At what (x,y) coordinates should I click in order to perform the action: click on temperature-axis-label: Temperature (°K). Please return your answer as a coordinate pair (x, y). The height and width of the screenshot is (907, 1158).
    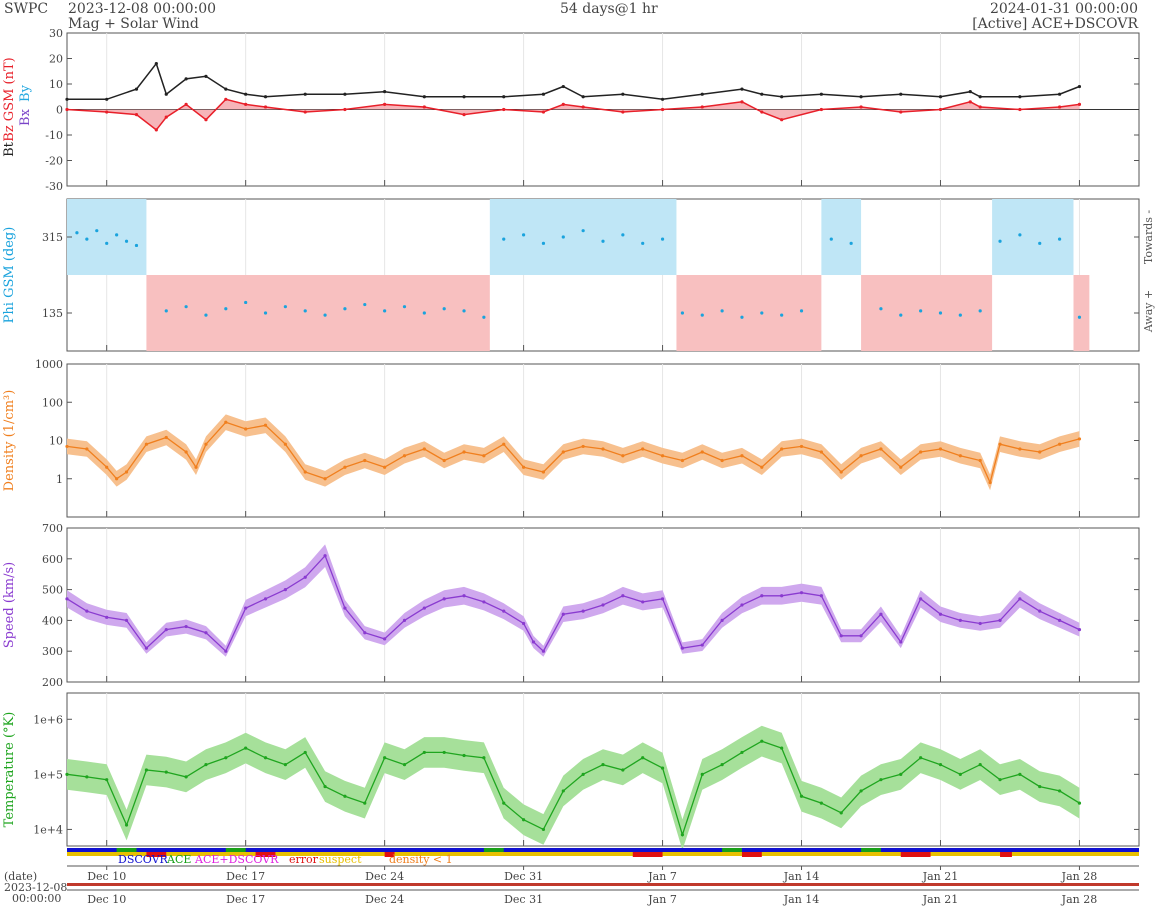
    Looking at the image, I should click on (9, 770).